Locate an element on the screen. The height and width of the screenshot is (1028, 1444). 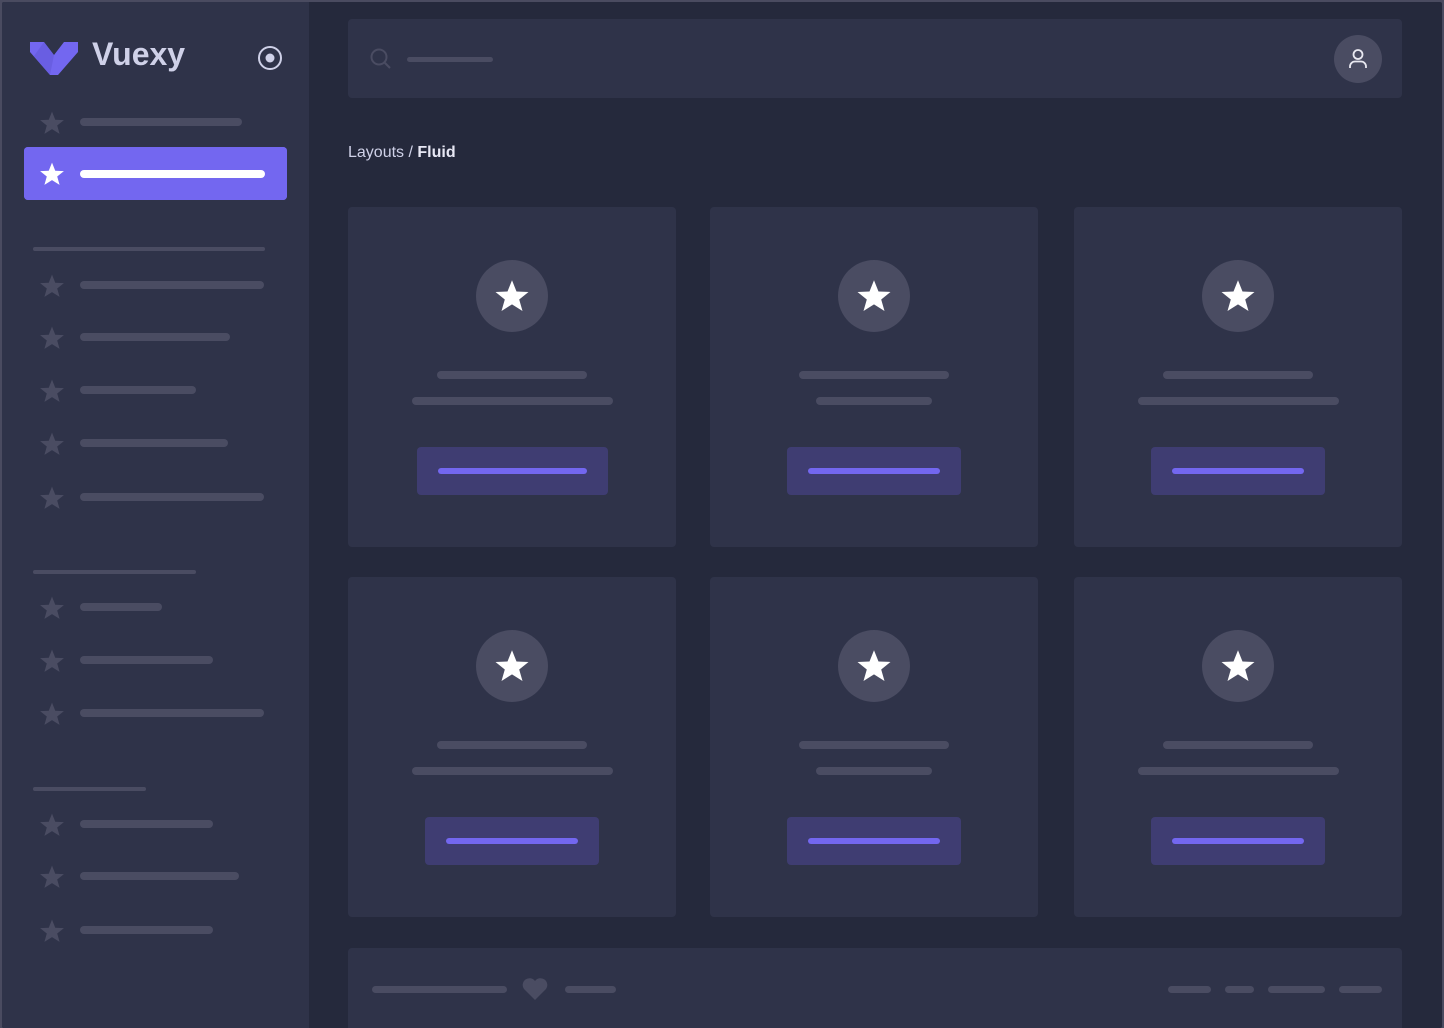
user-icon is located at coordinates (1358, 58).